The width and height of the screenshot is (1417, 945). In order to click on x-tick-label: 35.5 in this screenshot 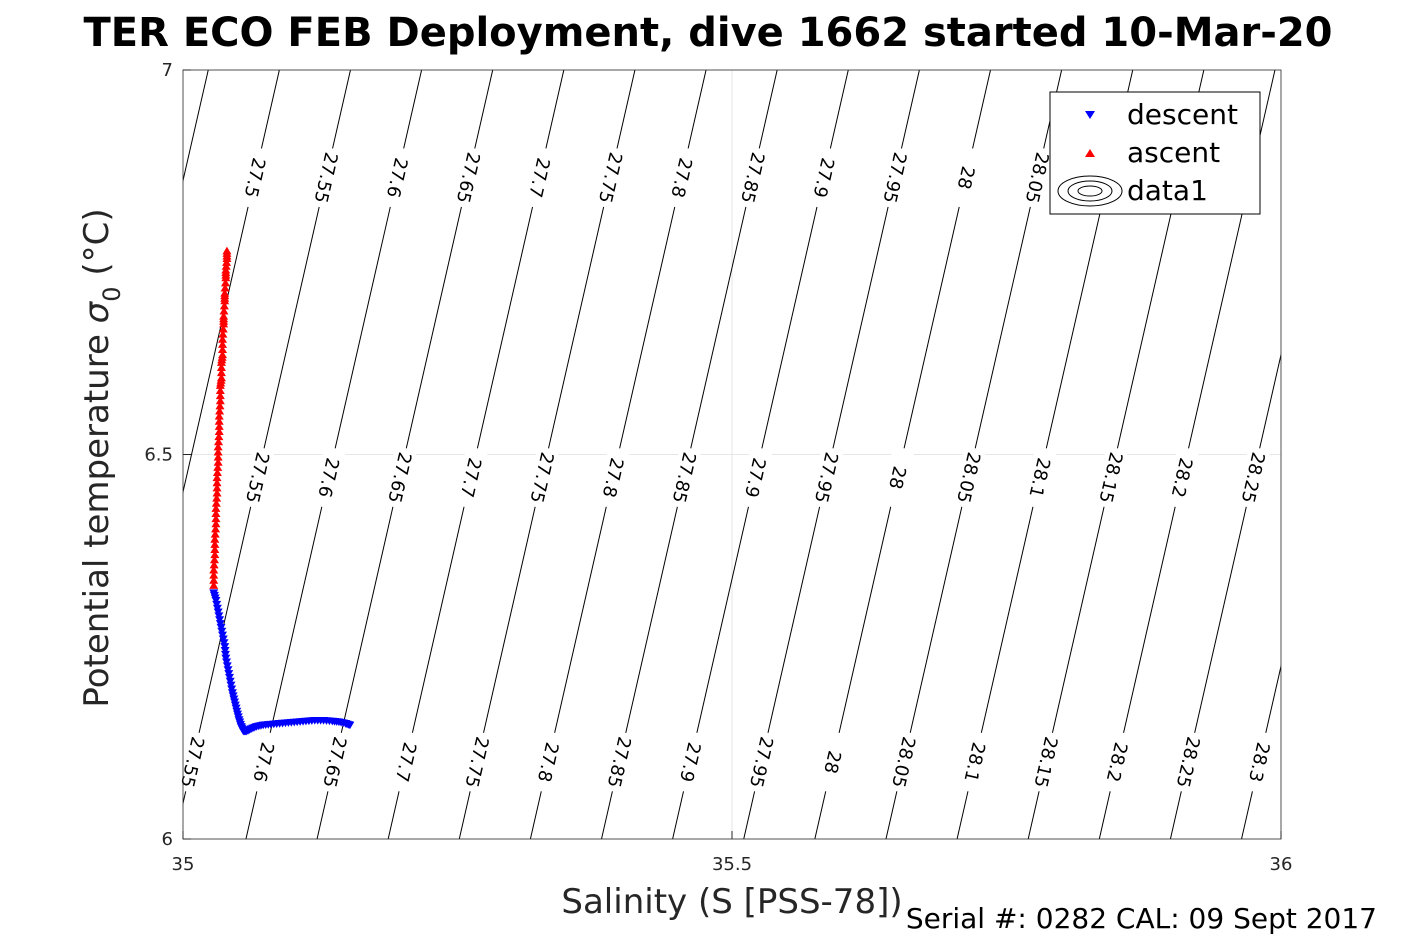, I will do `click(732, 864)`.